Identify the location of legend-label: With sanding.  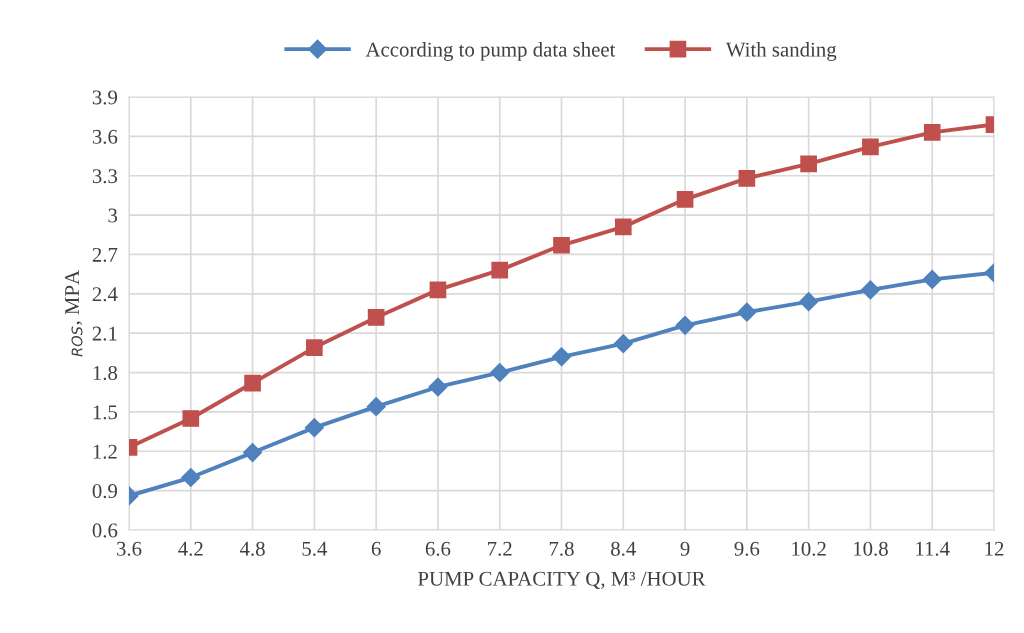
(781, 51).